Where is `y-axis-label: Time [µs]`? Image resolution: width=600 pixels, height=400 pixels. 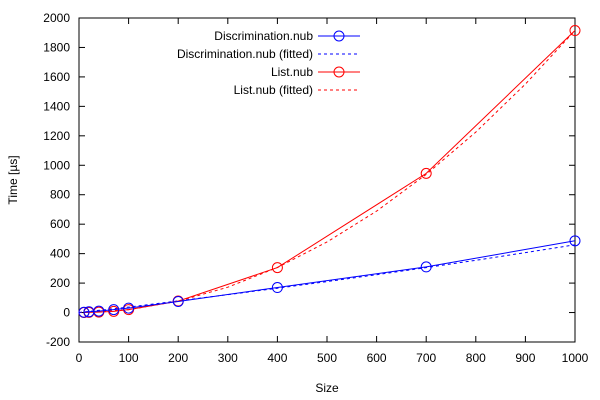
y-axis-label: Time [µs] is located at coordinates (13, 179).